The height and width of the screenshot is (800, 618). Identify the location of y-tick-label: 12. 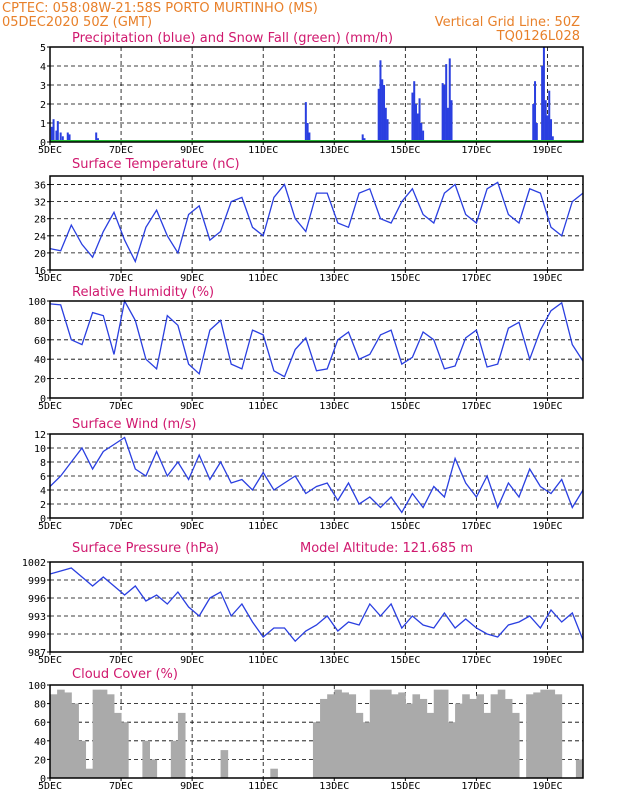
(40, 435).